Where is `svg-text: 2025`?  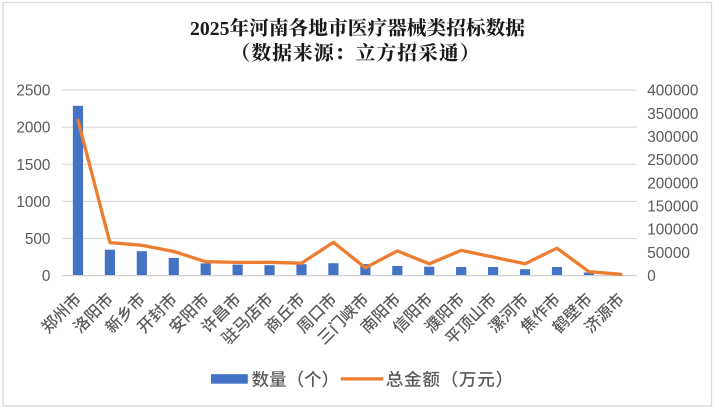
svg-text: 2025 is located at coordinates (210, 29).